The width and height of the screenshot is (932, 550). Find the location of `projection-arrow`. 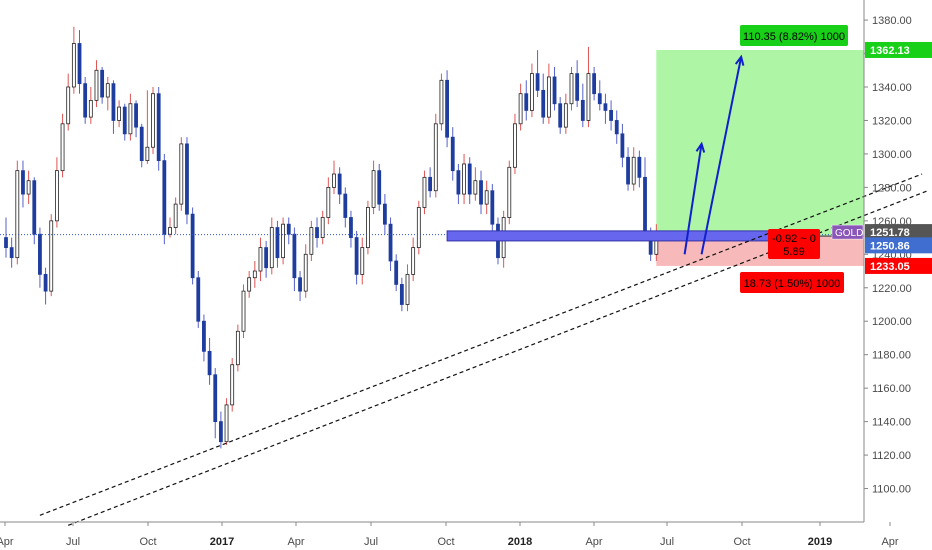

projection-arrow is located at coordinates (721, 155).